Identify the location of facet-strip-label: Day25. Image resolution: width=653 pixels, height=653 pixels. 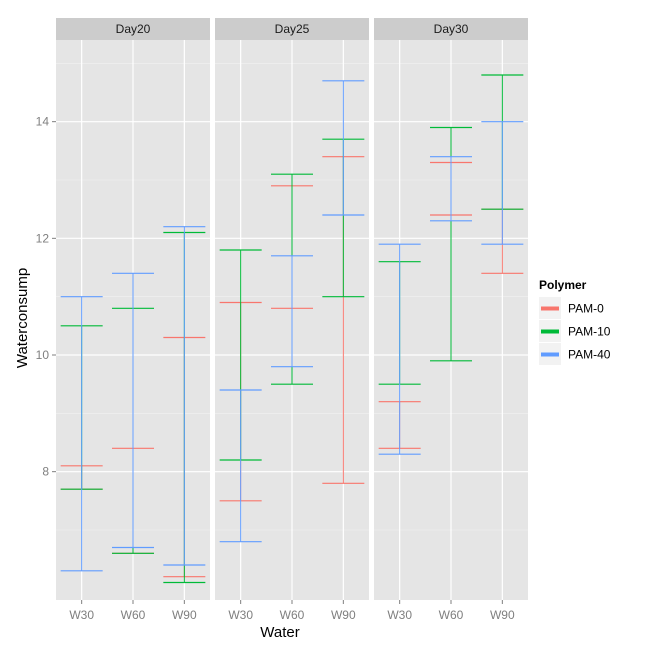
(292, 29).